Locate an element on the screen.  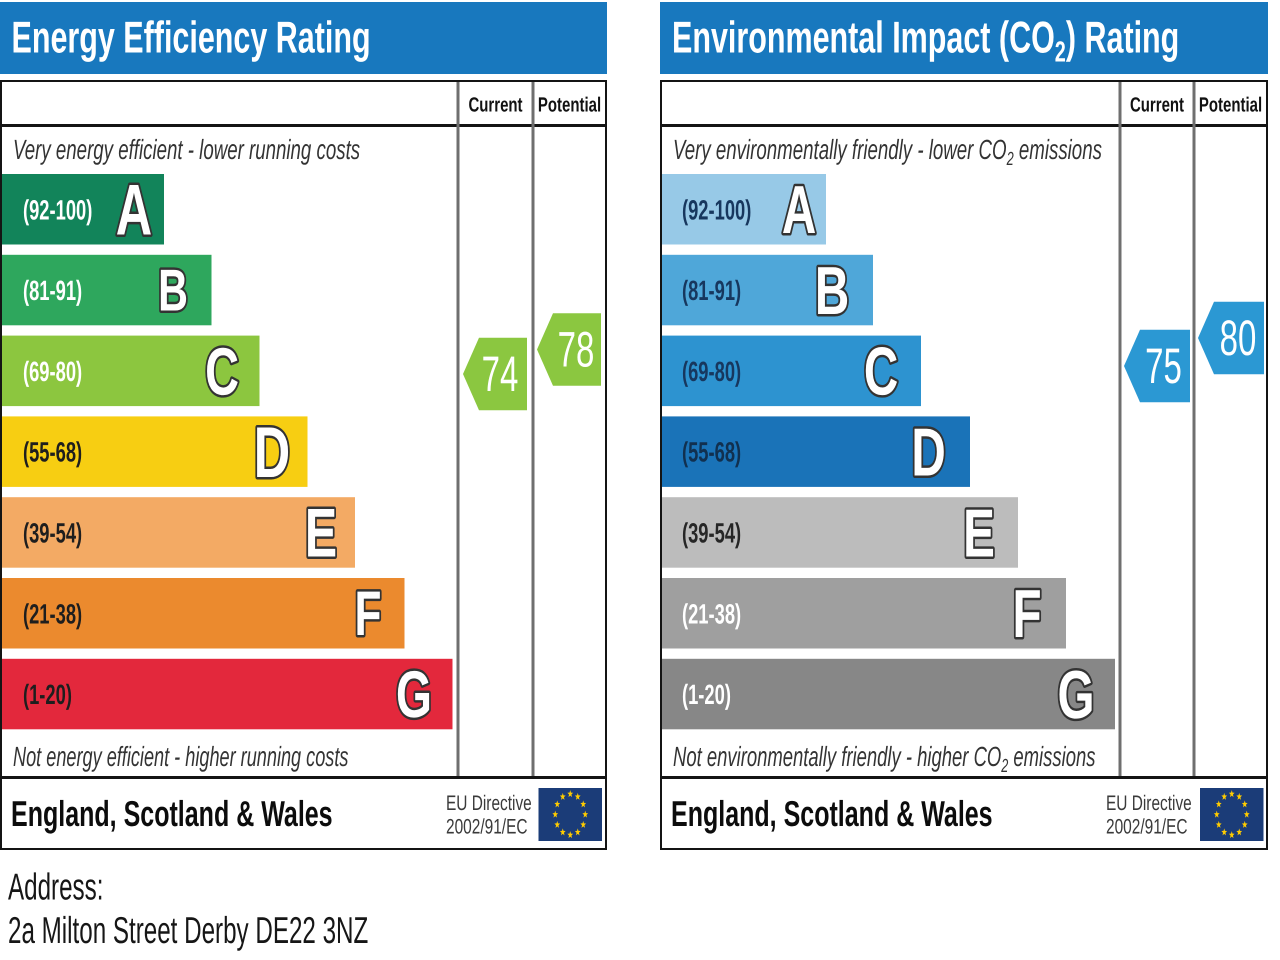
svg-text:Environmental Impact (CO2) Rat: Environmental Impact (CO2) Rating is located at coordinates (925, 41).